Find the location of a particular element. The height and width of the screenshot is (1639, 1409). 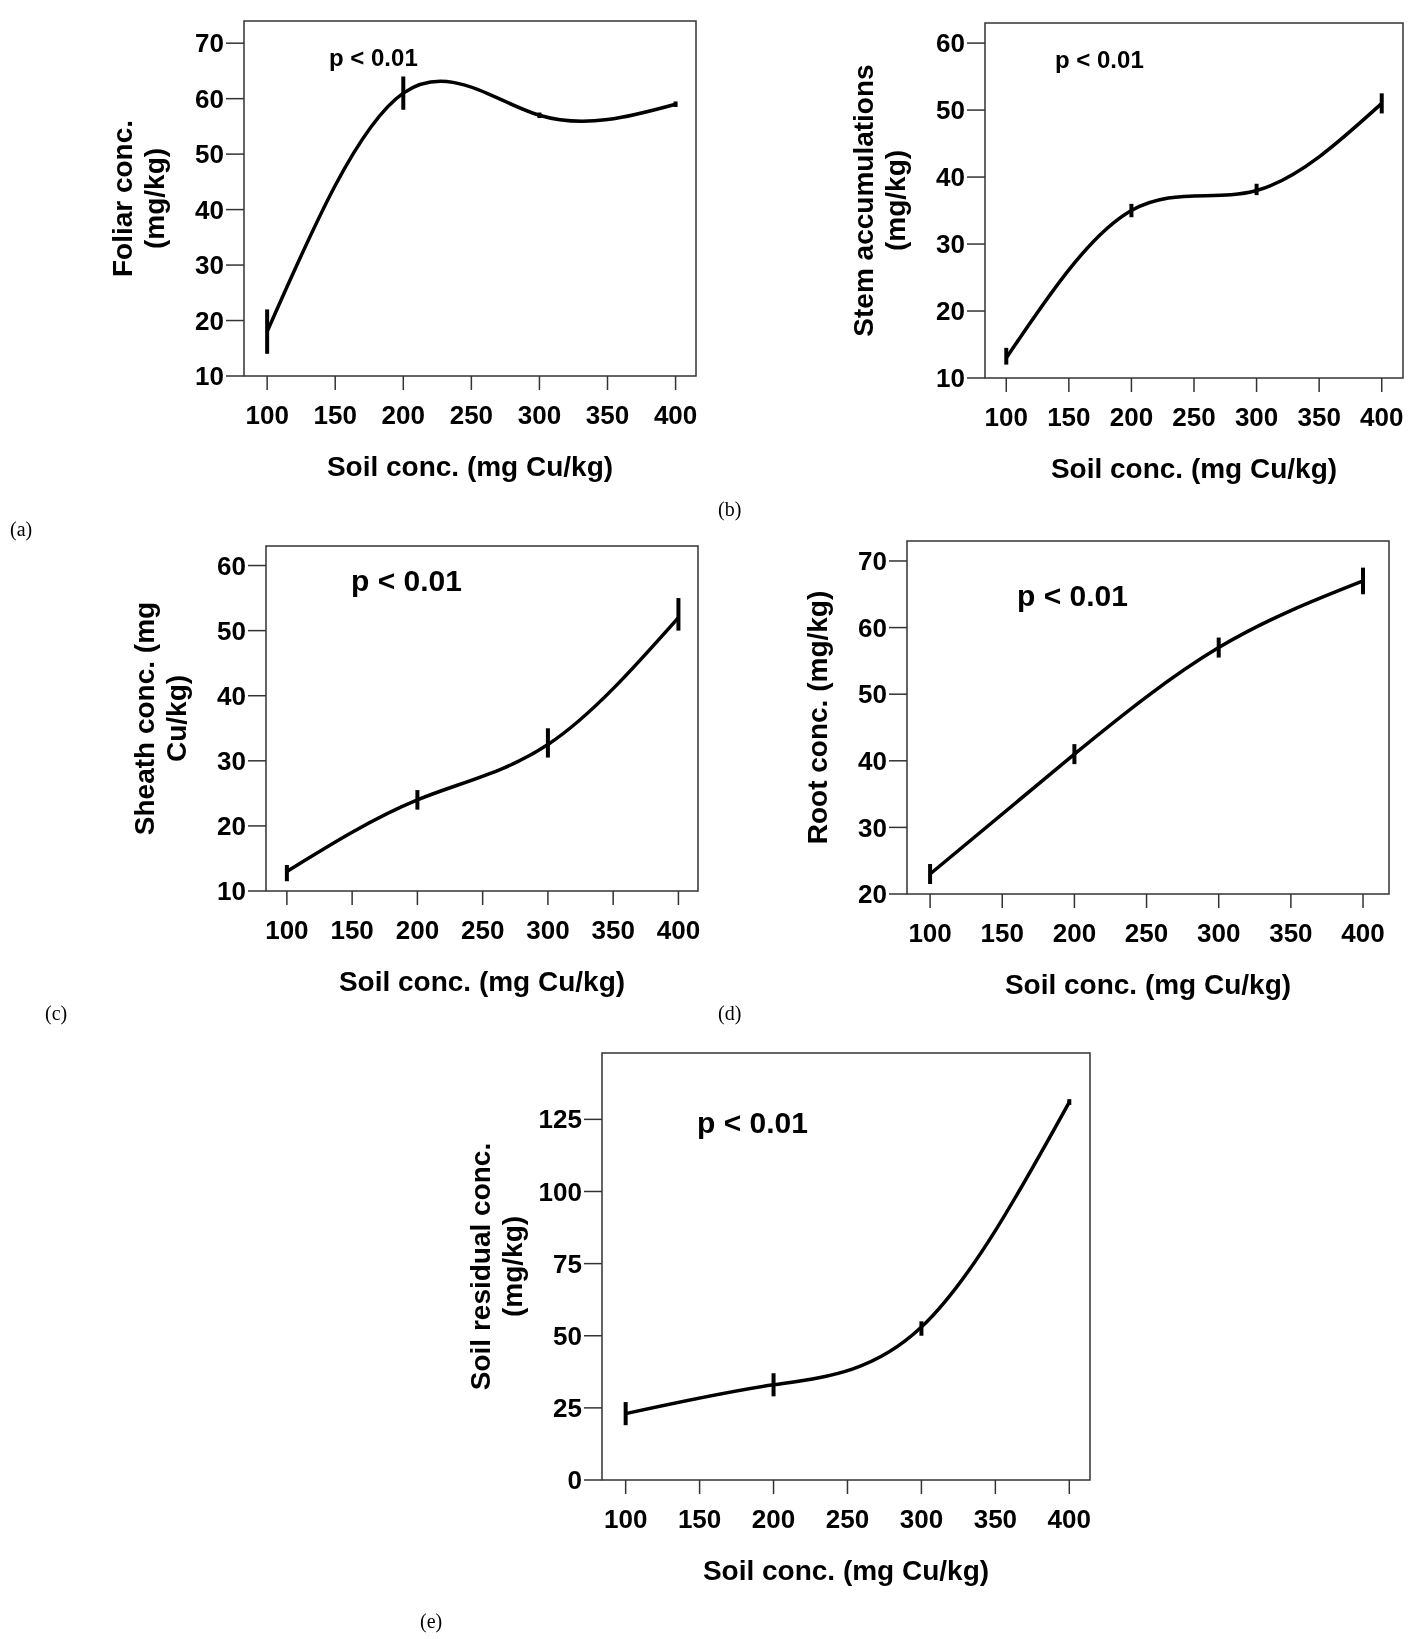

y-tick-label: 75 is located at coordinates (567, 1263).